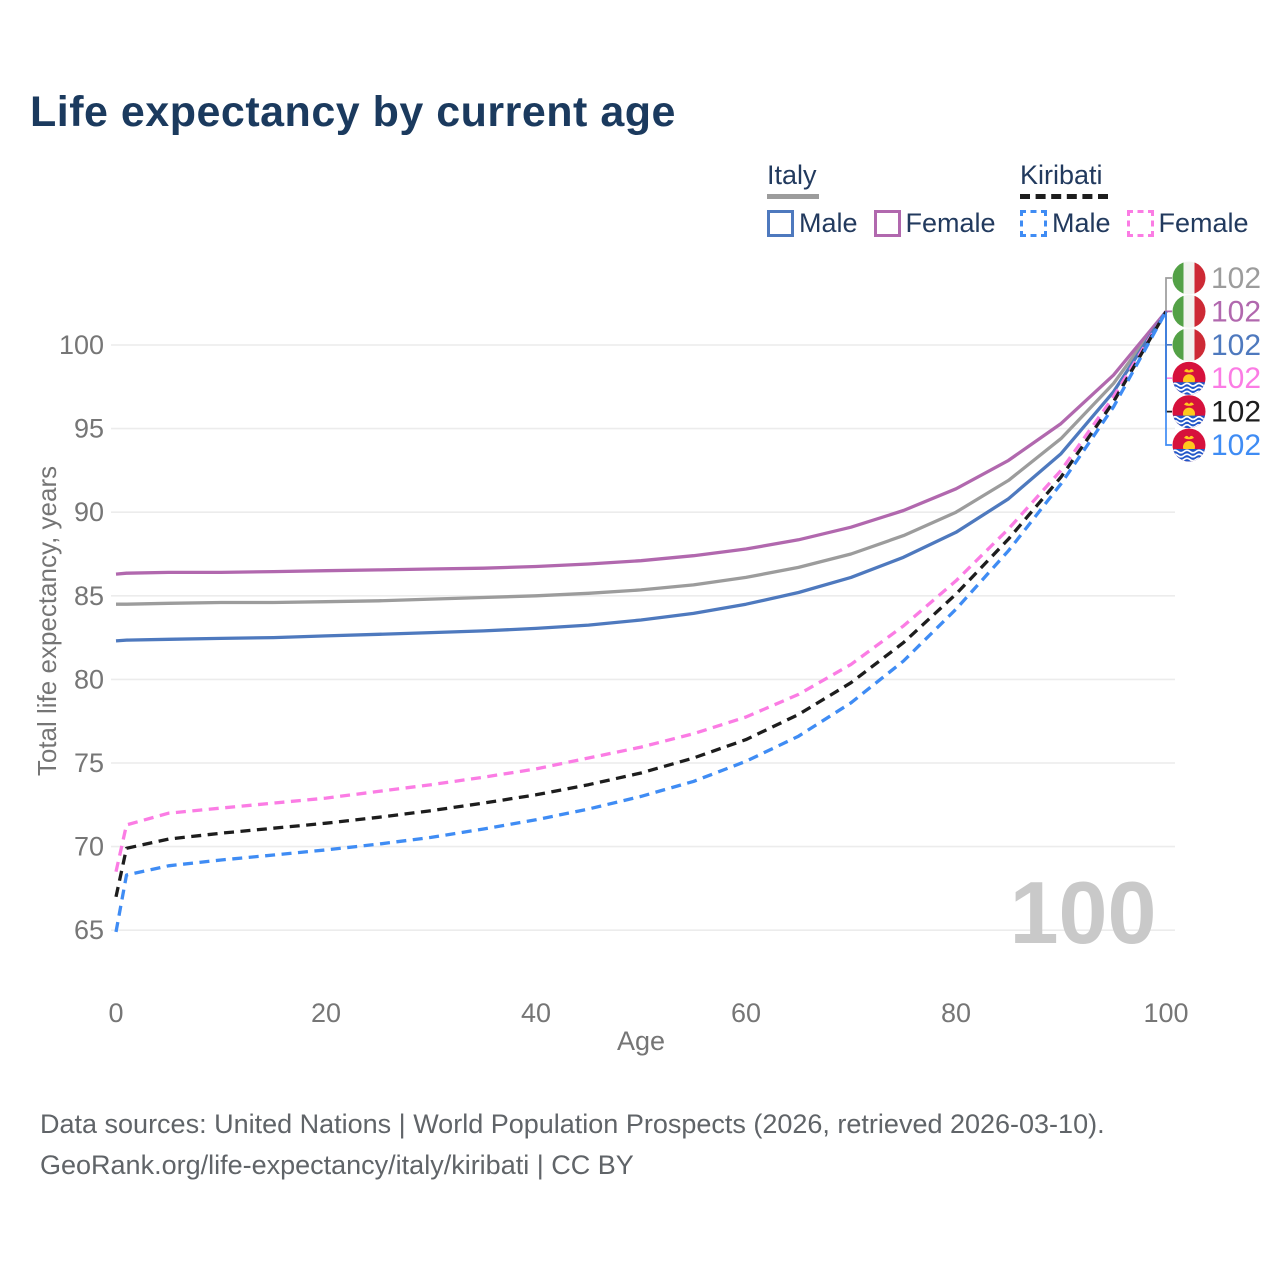 This screenshot has width=1280, height=1280. What do you see at coordinates (641, 1041) in the screenshot?
I see `x-axis-title: Age` at bounding box center [641, 1041].